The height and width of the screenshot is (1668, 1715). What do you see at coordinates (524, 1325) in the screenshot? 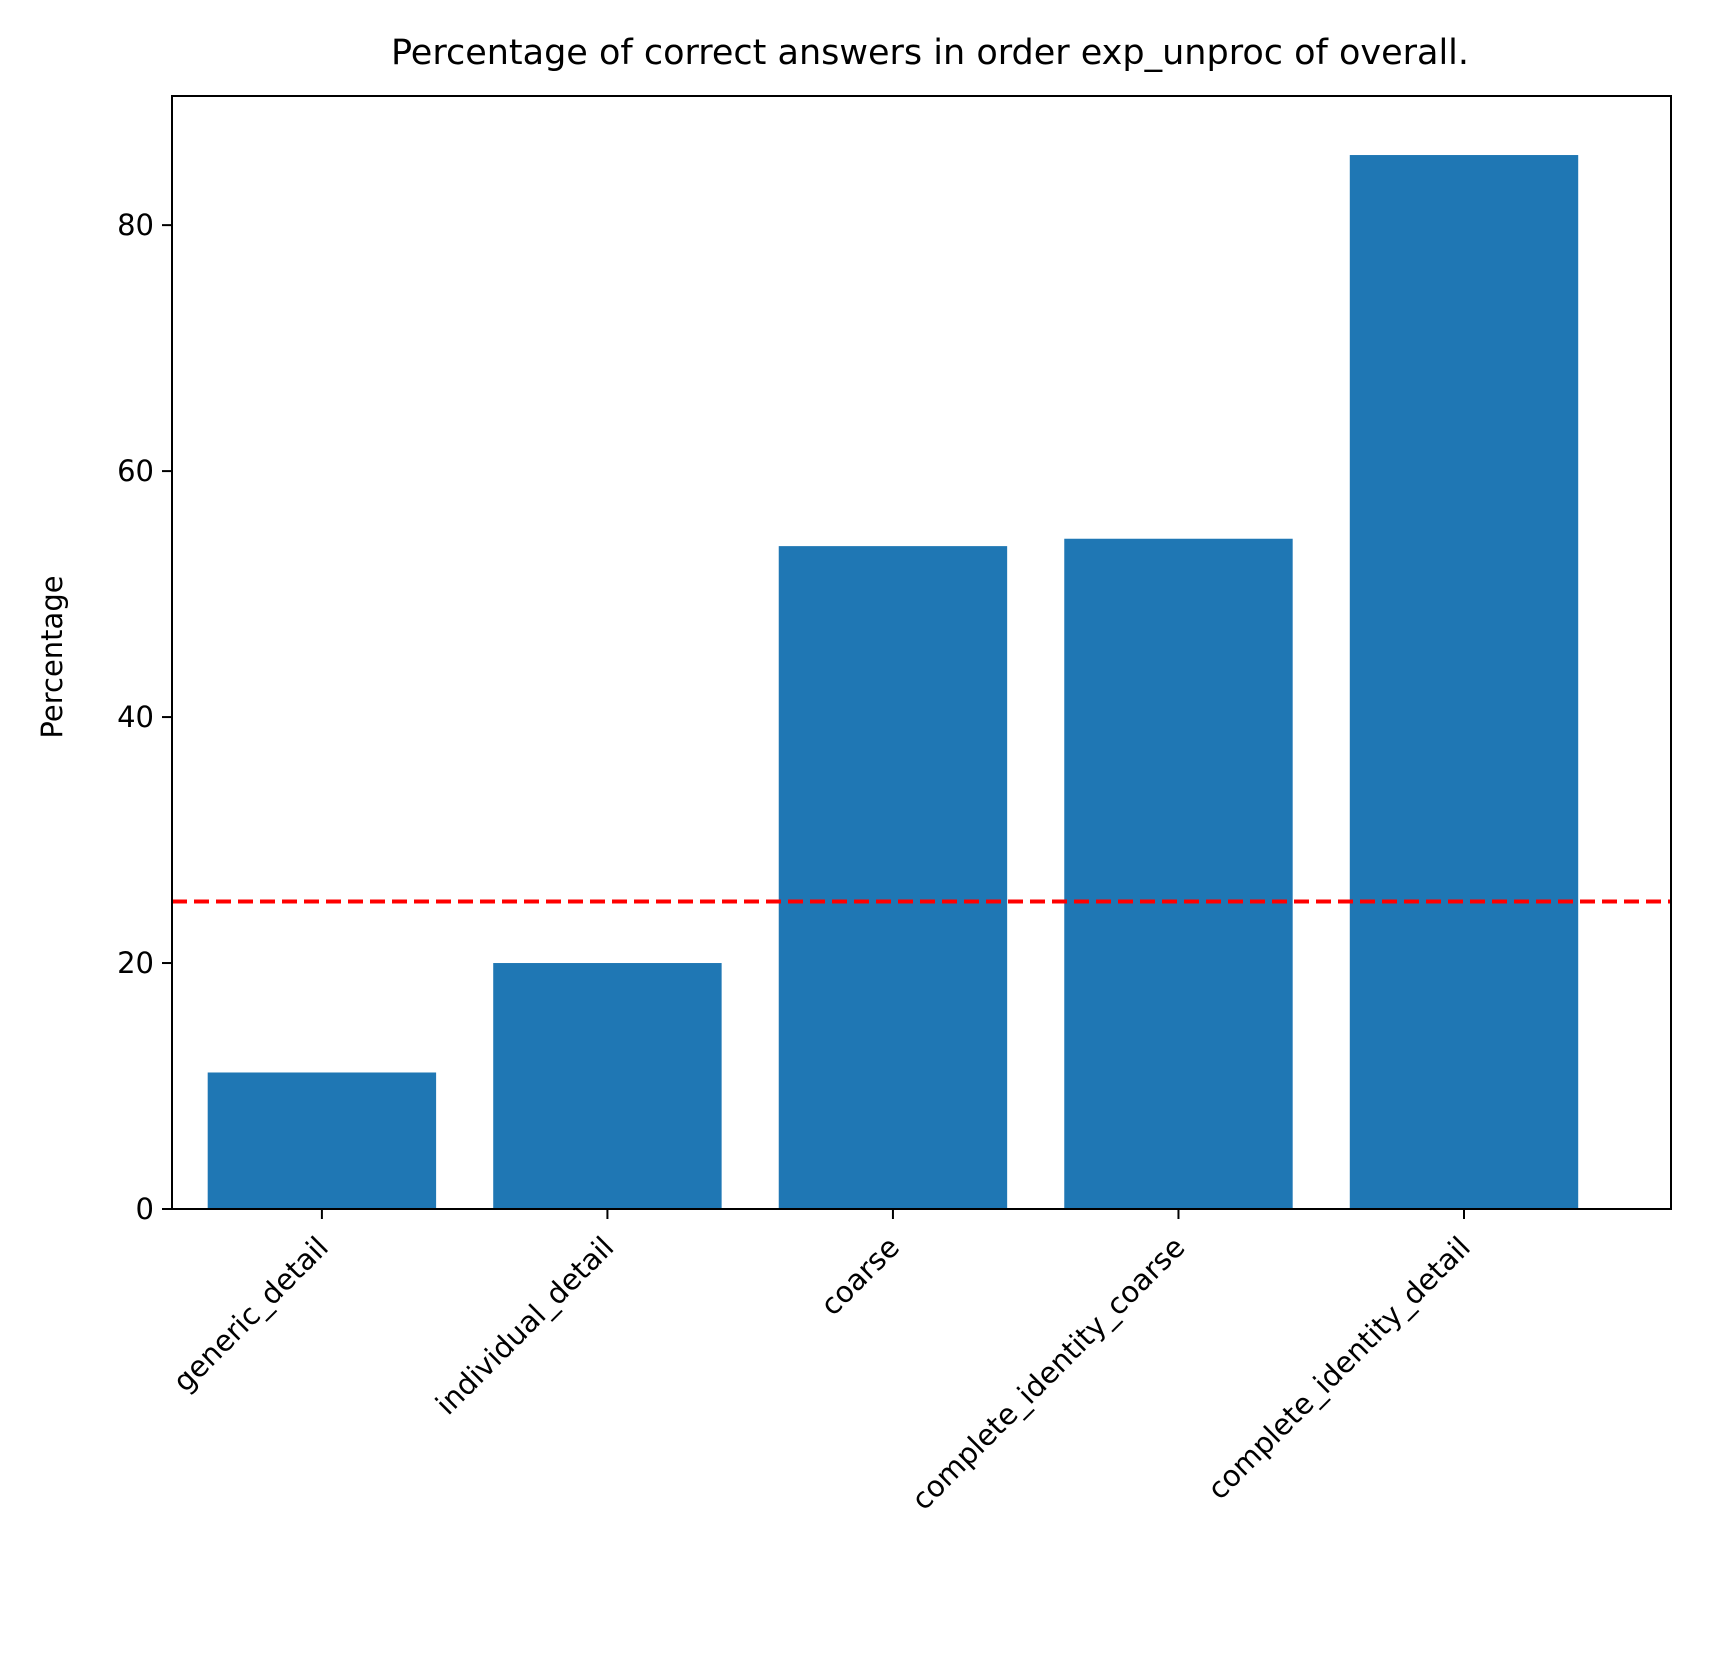
I see `x-tick-label: individual_detail` at bounding box center [524, 1325].